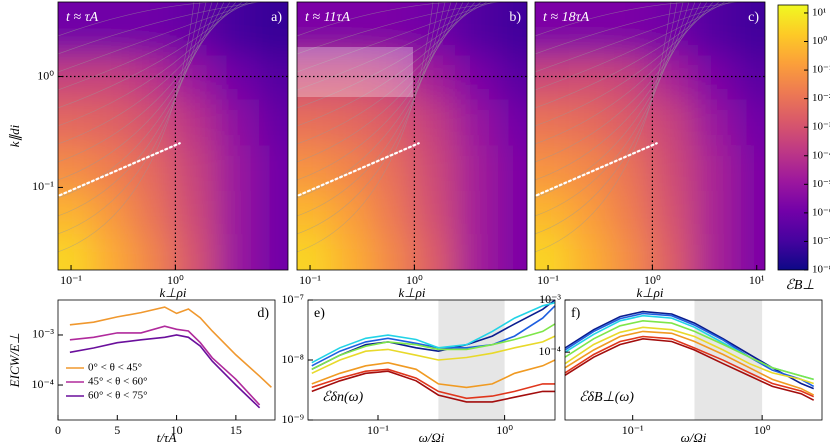 The height and width of the screenshot is (445, 830). Describe the element at coordinates (355, 72) in the screenshot. I see `inset-highlight` at that location.